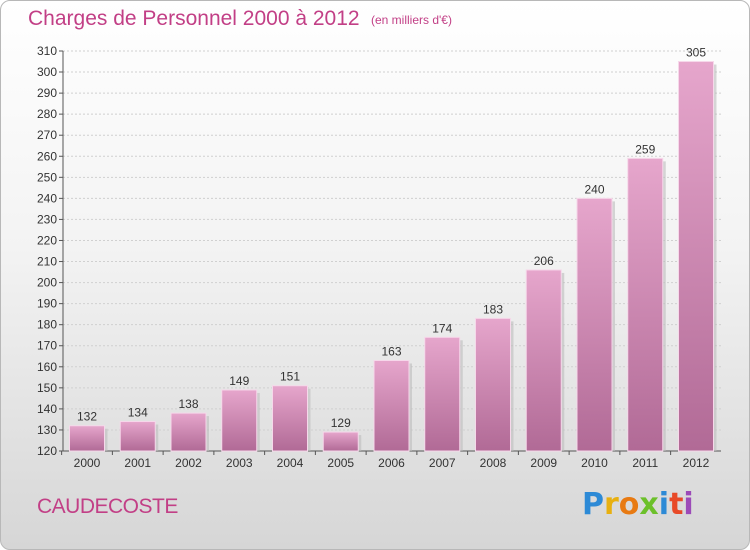 Image resolution: width=750 pixels, height=550 pixels. What do you see at coordinates (194, 18) in the screenshot?
I see `chart-title: Charges de Personnel 2000 à 2012` at bounding box center [194, 18].